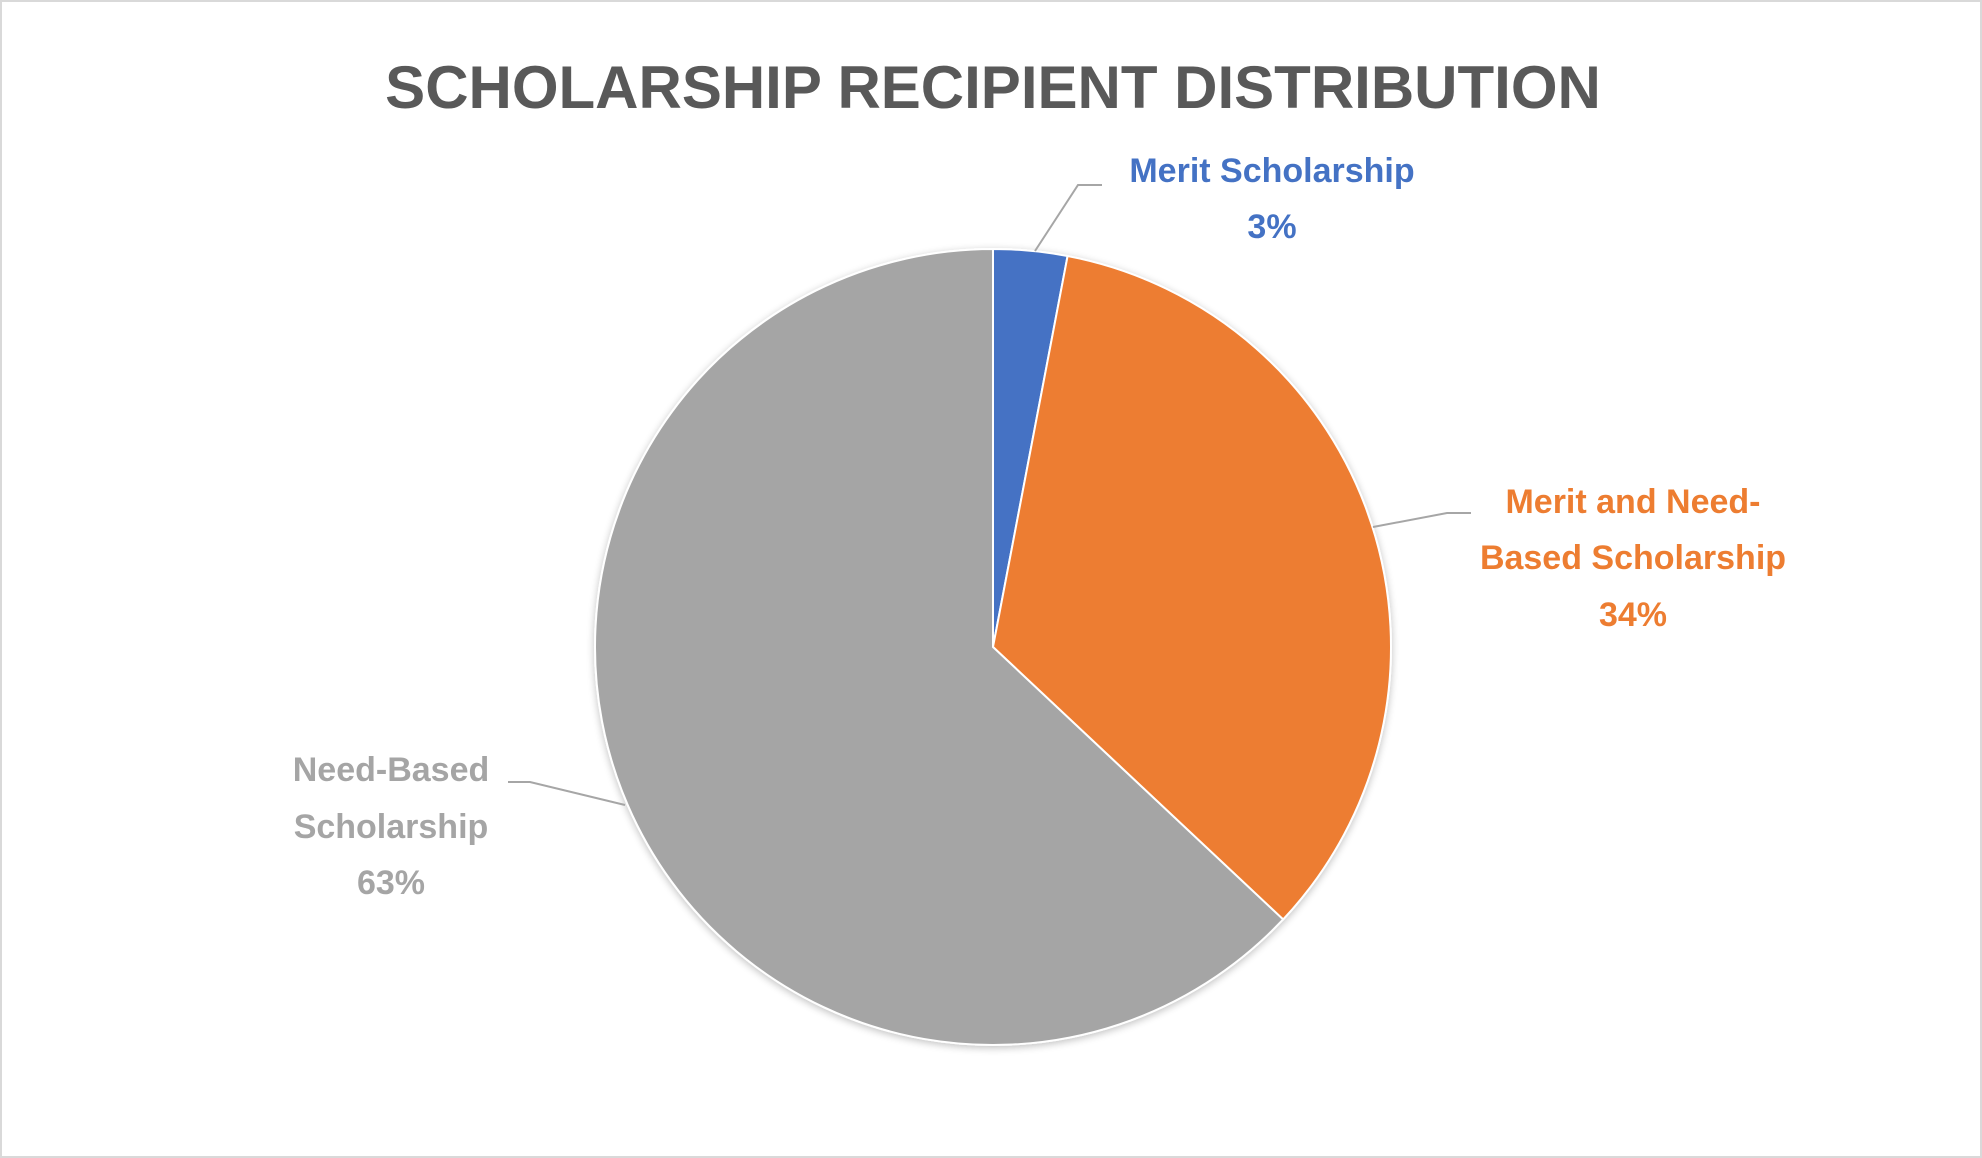 The image size is (1982, 1158). What do you see at coordinates (1632, 502) in the screenshot?
I see `slice-label: Merit and Need-` at bounding box center [1632, 502].